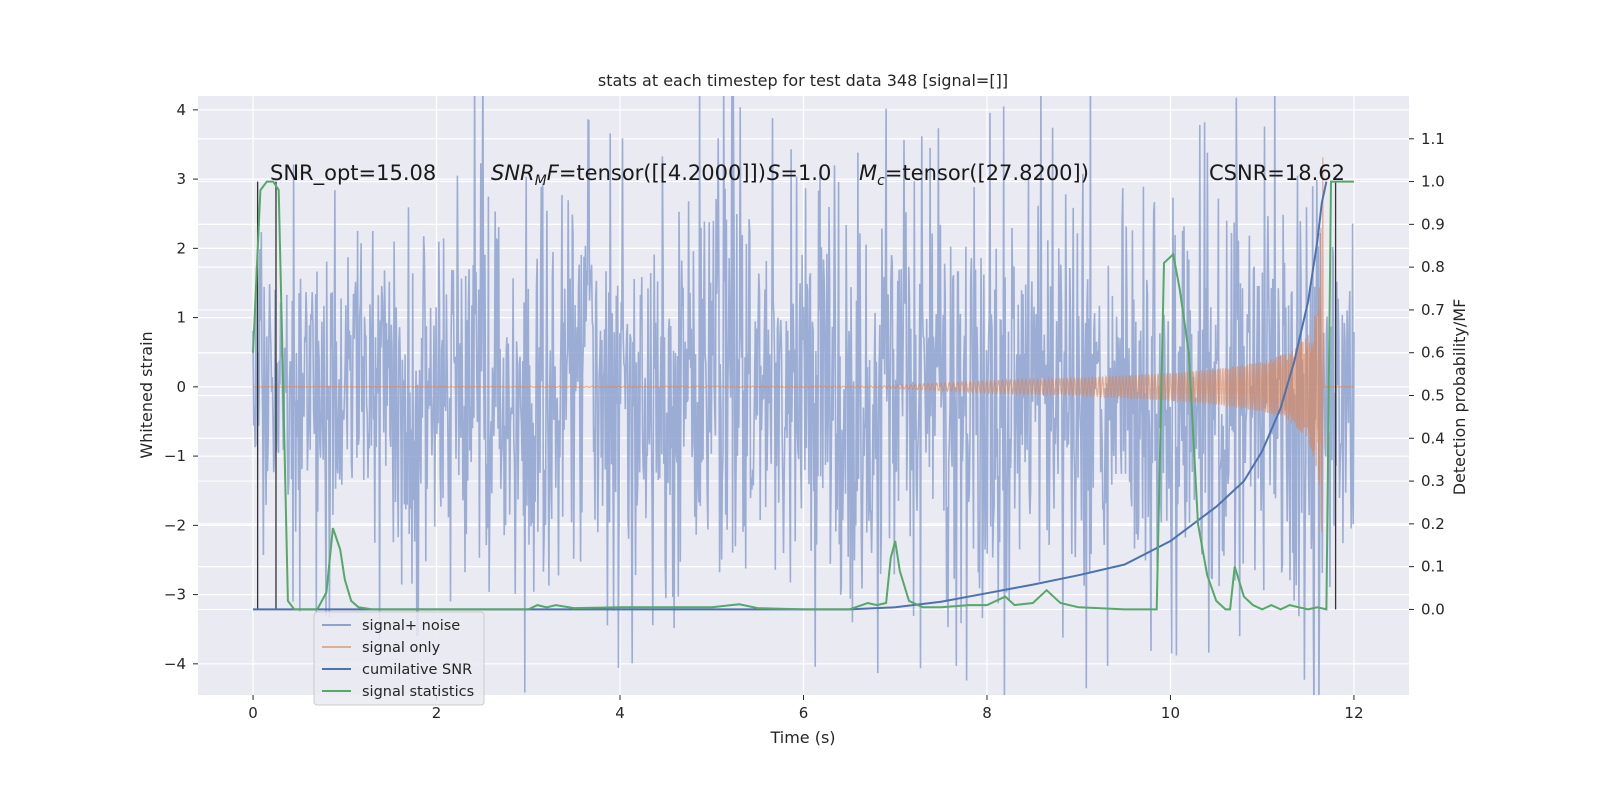  What do you see at coordinates (974, 175) in the screenshot?
I see `annotation-mc: Mc=tensor([27.8200])` at bounding box center [974, 175].